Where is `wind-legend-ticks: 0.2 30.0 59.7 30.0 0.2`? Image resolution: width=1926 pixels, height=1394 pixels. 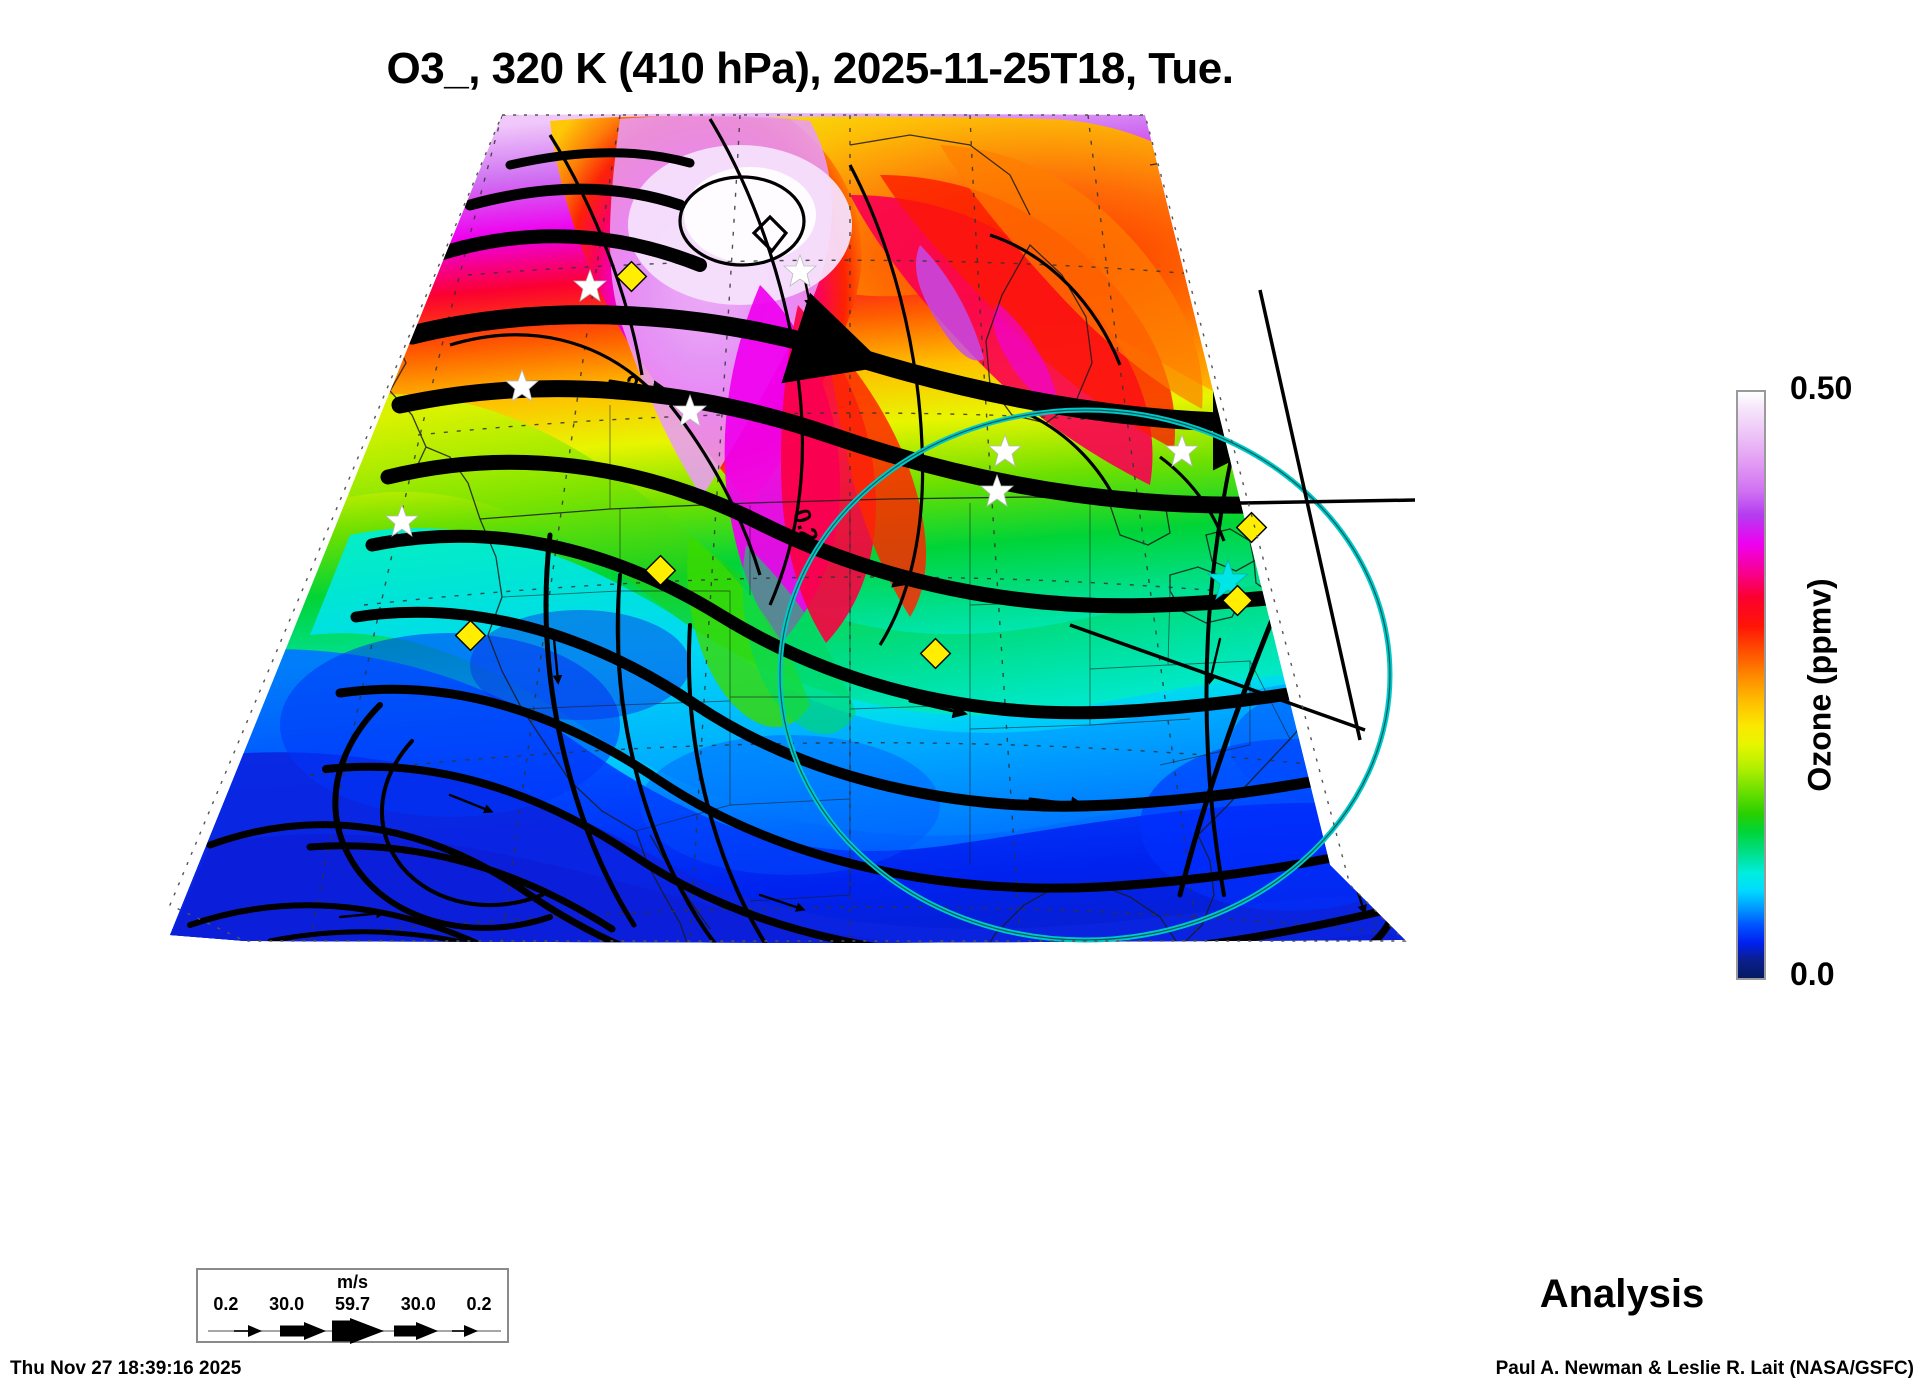 wind-legend-ticks: 0.2 30.0 59.7 30.0 0.2 is located at coordinates (352, 1304).